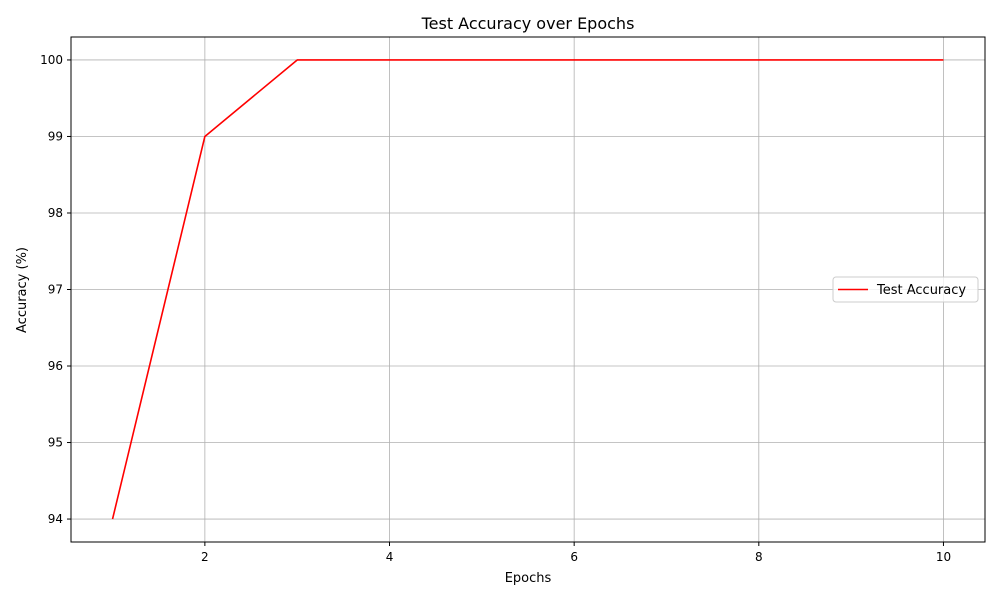 This screenshot has height=600, width=1000. I want to click on y-tick-label: 99, so click(55, 136).